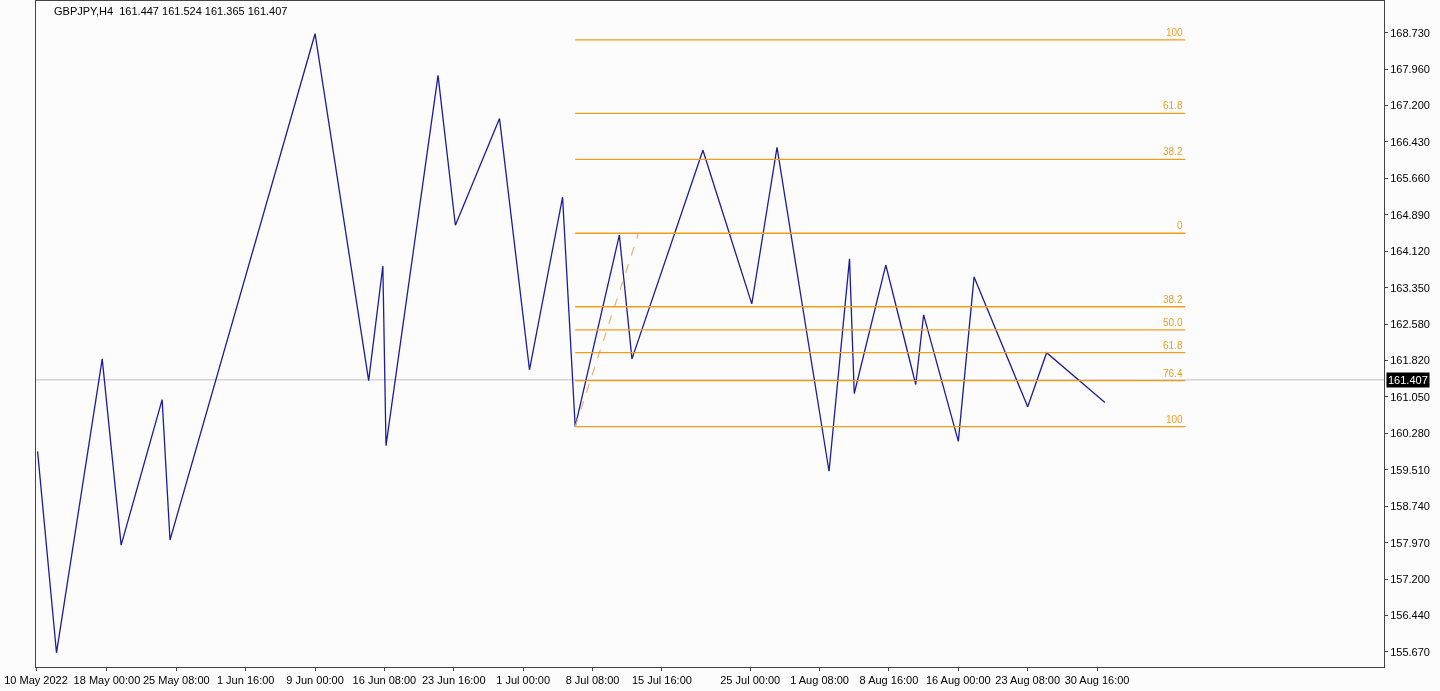 The width and height of the screenshot is (1440, 691). I want to click on y-tick-label: 155.670, so click(1410, 651).